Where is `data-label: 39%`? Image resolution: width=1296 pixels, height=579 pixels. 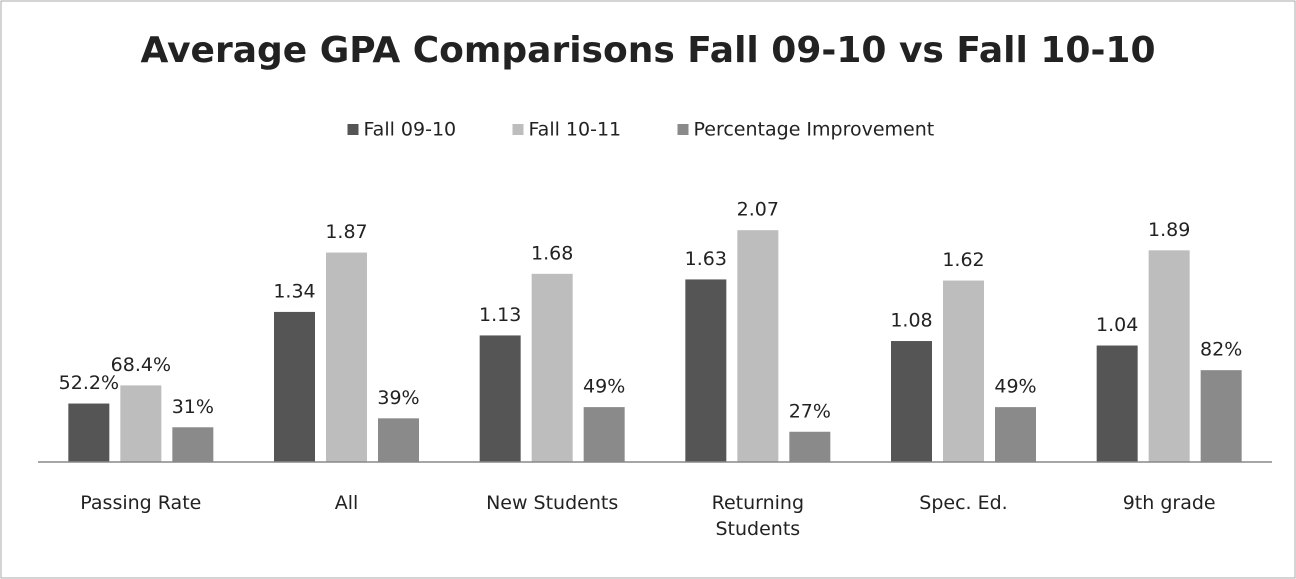 data-label: 39% is located at coordinates (398, 398).